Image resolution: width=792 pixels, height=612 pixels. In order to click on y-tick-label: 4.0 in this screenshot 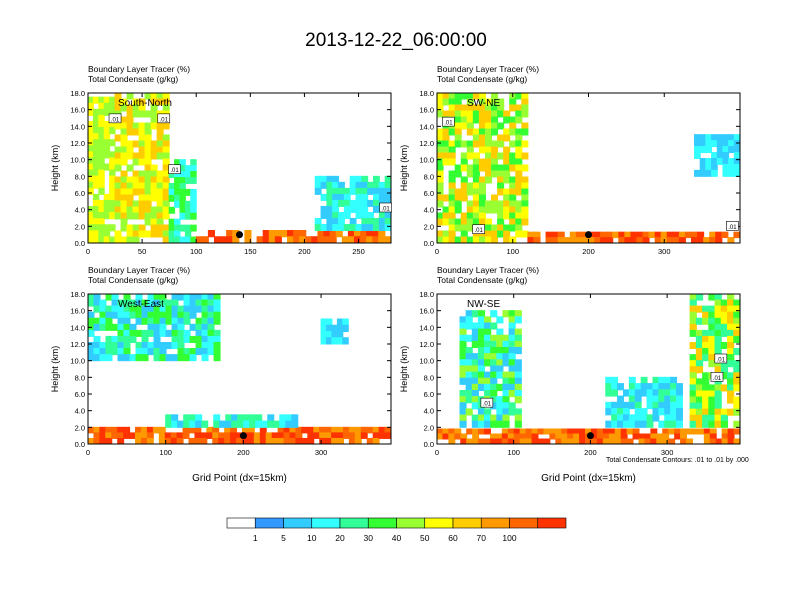, I will do `click(429, 411)`.